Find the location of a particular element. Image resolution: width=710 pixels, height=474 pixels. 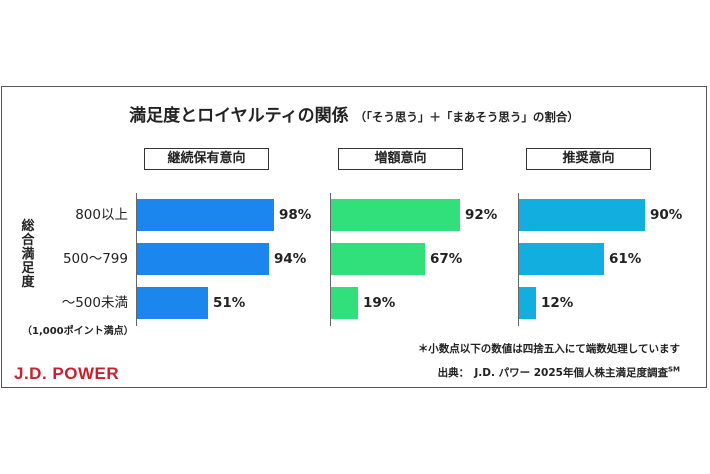

jd-power-logo: J.D. POWER is located at coordinates (67, 373).